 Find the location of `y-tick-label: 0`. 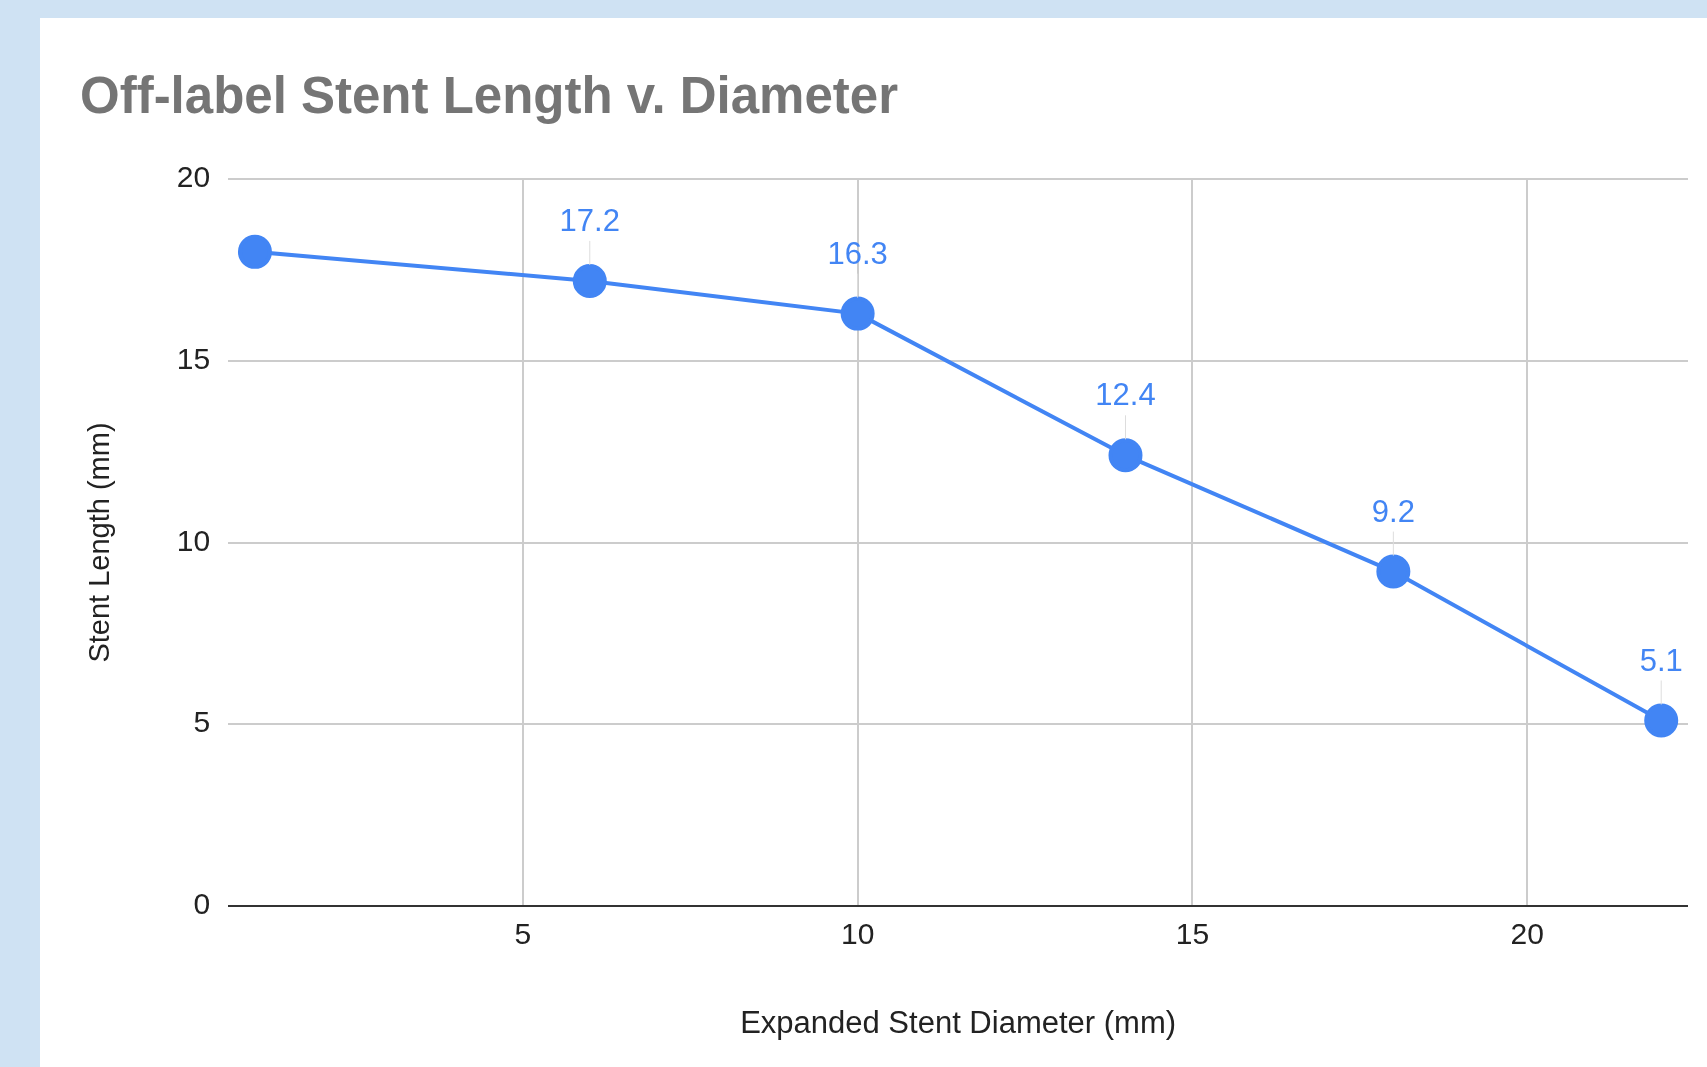

y-tick-label: 0 is located at coordinates (202, 904).